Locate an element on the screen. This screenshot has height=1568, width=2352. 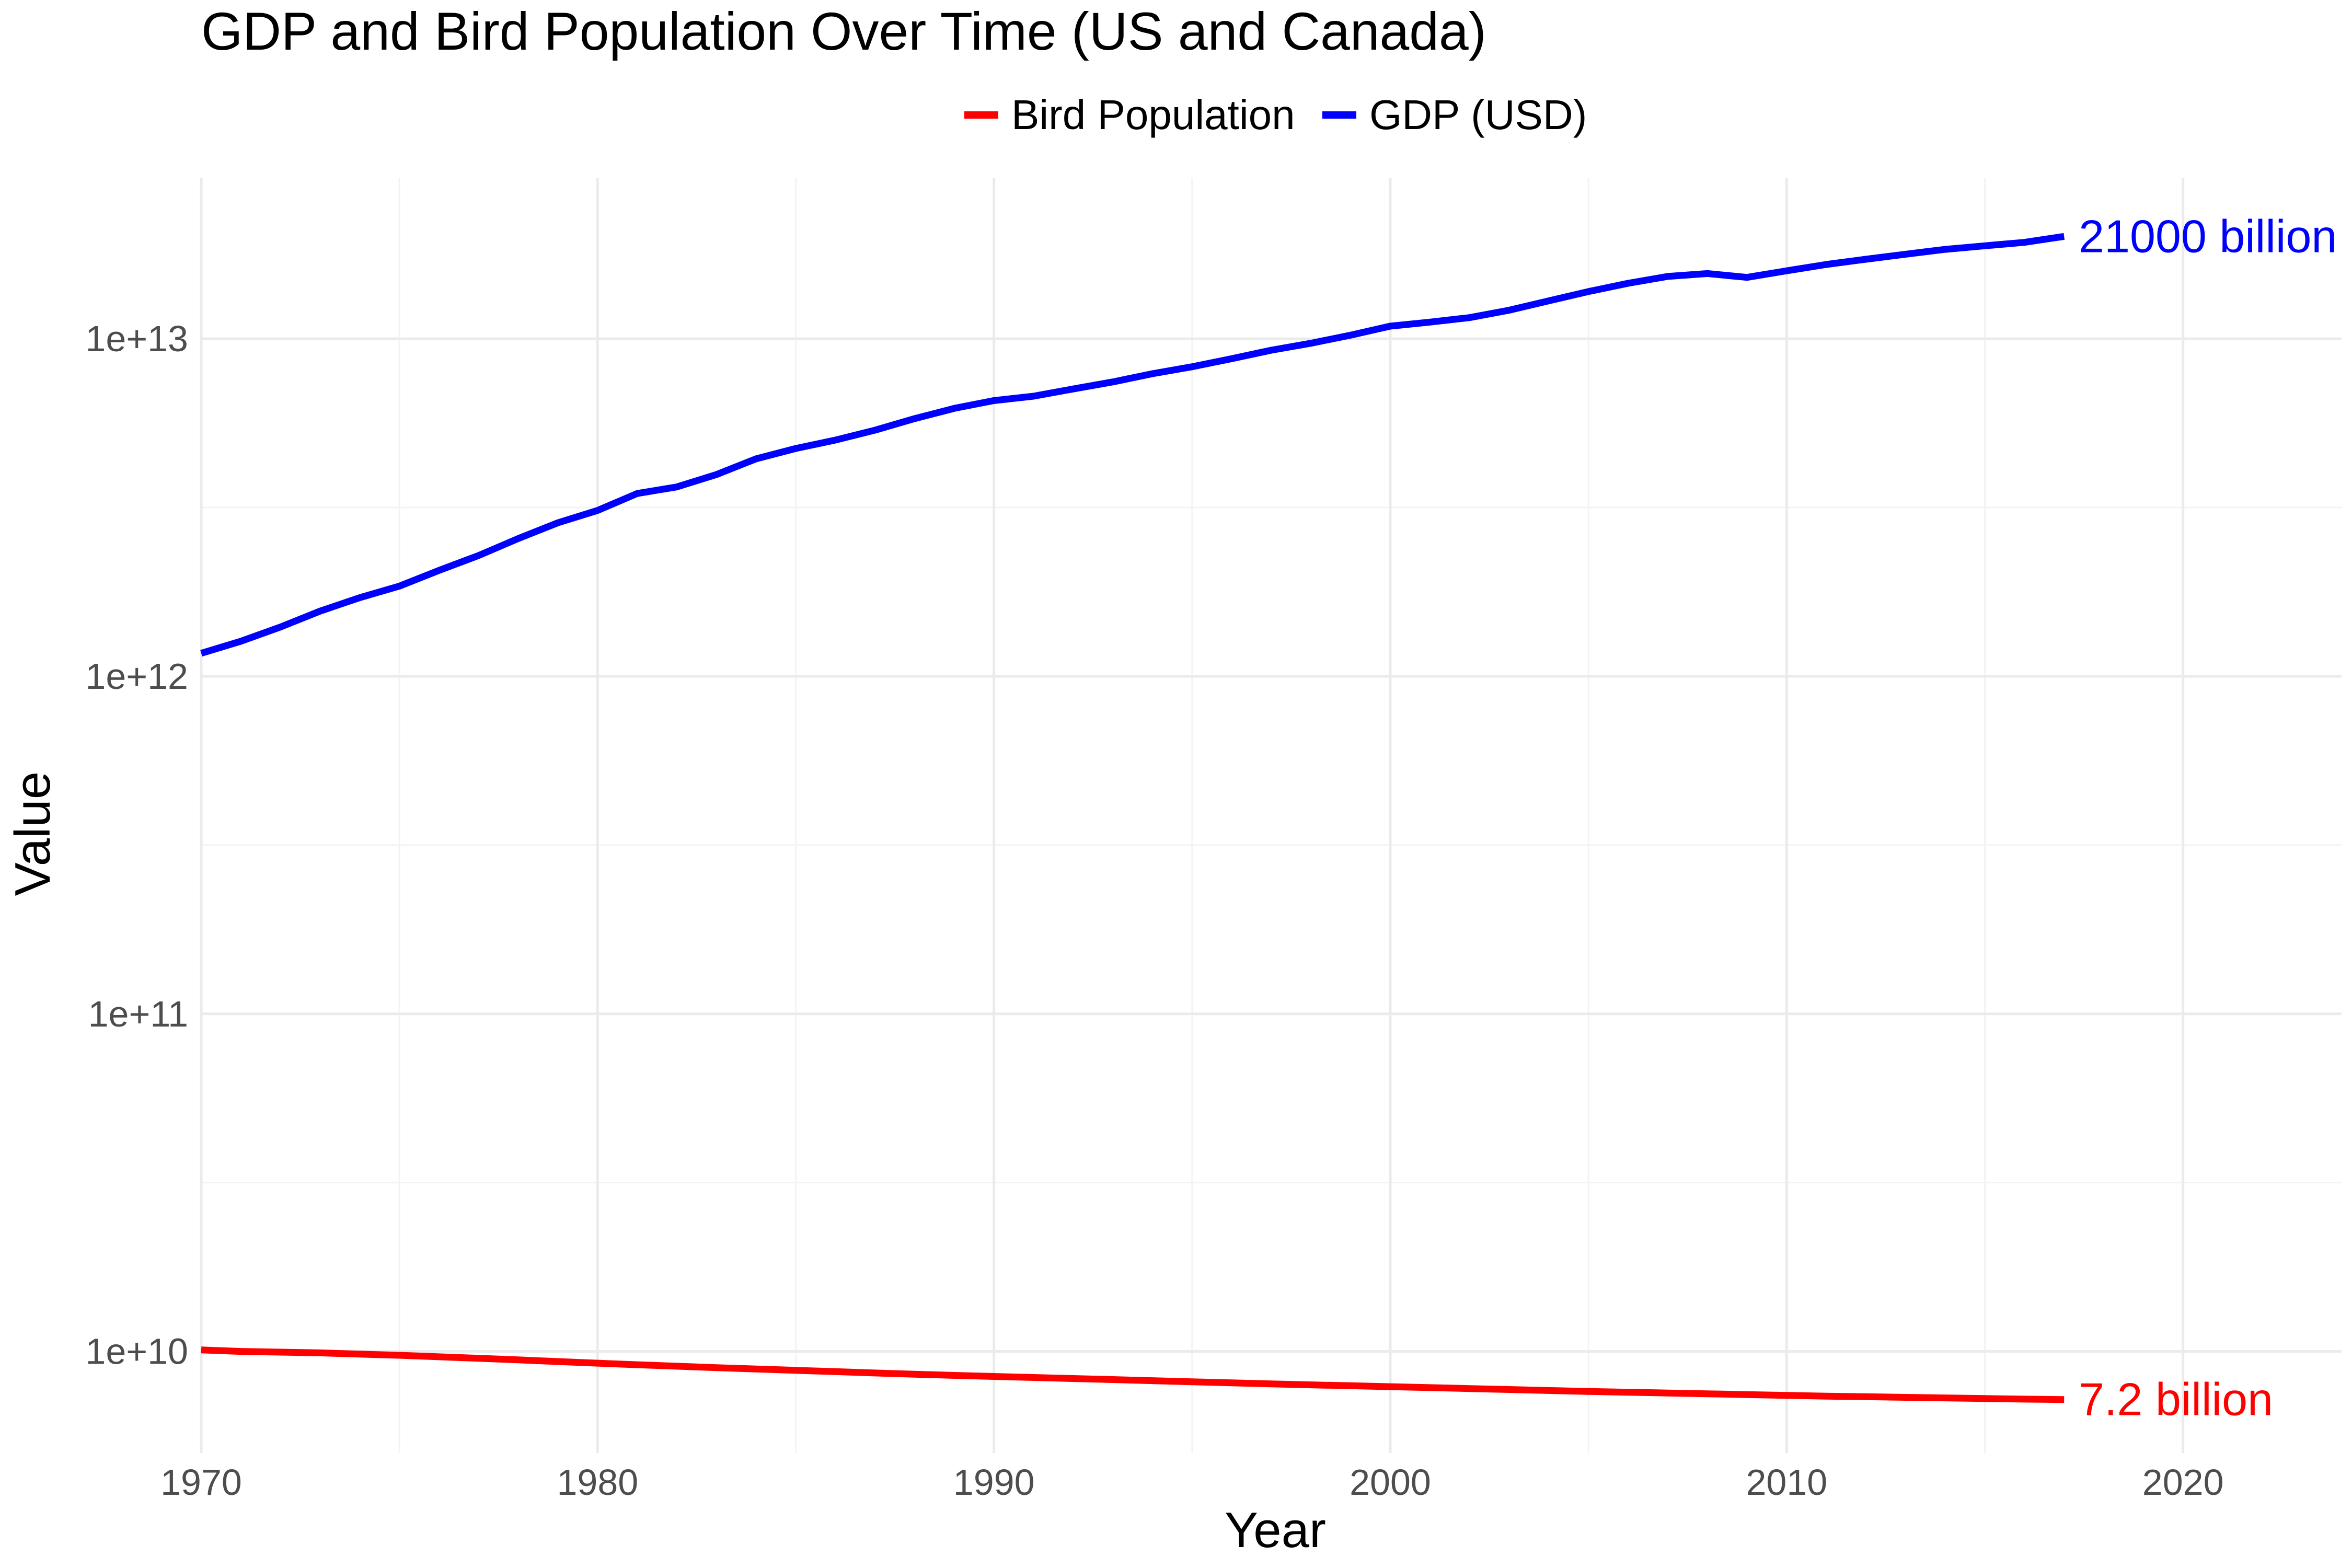
end-label-gdp-usd: 21000 billion is located at coordinates (2208, 236).